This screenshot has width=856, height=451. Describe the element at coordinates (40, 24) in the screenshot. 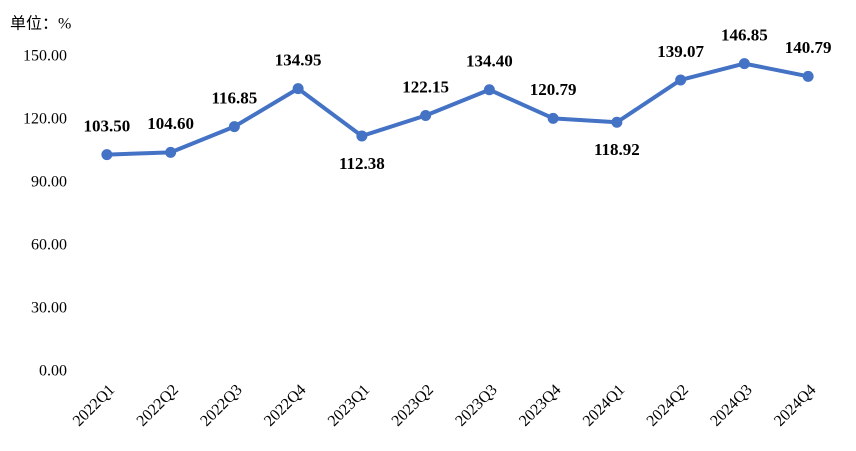

I see `unit-label: 单位：%` at that location.